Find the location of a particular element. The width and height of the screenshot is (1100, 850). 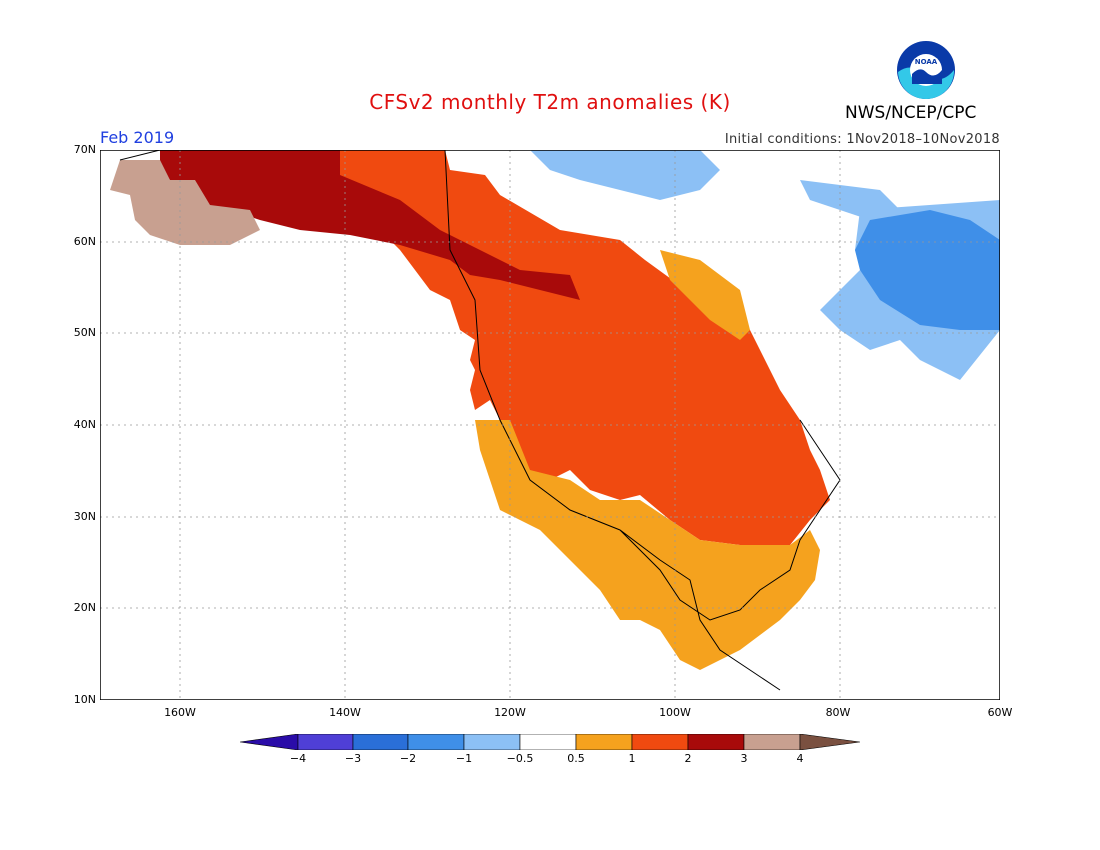

lat-label: 70N is located at coordinates (84, 149).